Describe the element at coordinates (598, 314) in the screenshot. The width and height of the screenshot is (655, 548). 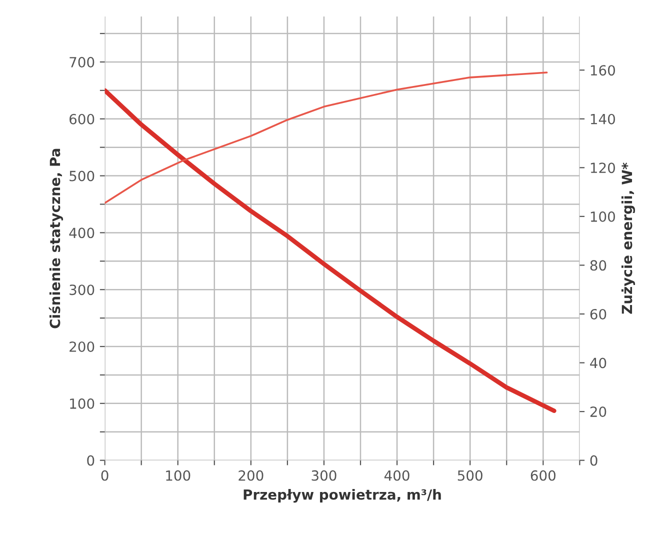
I see `y2-tick-label: 60` at that location.